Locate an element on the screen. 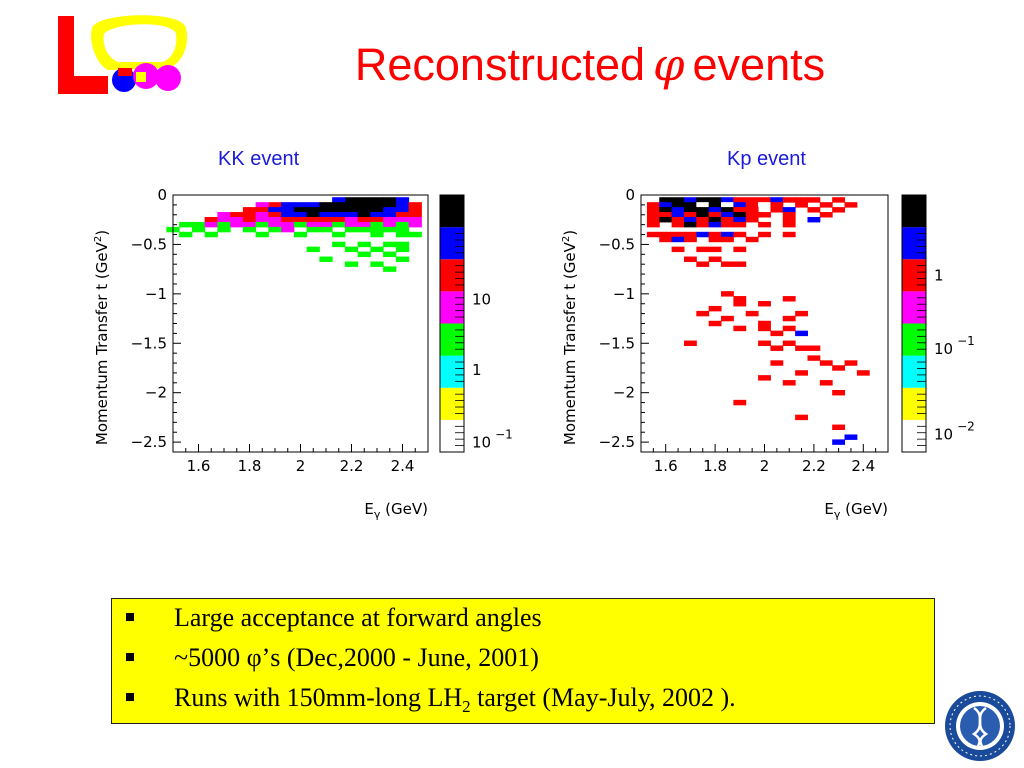 Image resolution: width=1024 pixels, height=768 pixels. kp-y-tick-label: −1 is located at coordinates (624, 294).